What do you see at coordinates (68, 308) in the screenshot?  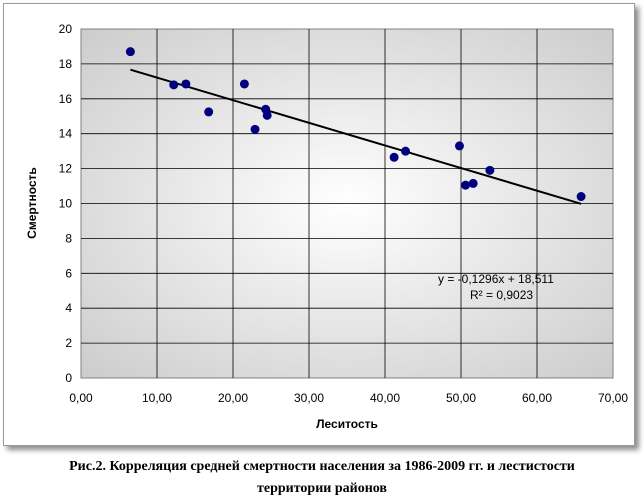 I see `y-tick-label: 4` at bounding box center [68, 308].